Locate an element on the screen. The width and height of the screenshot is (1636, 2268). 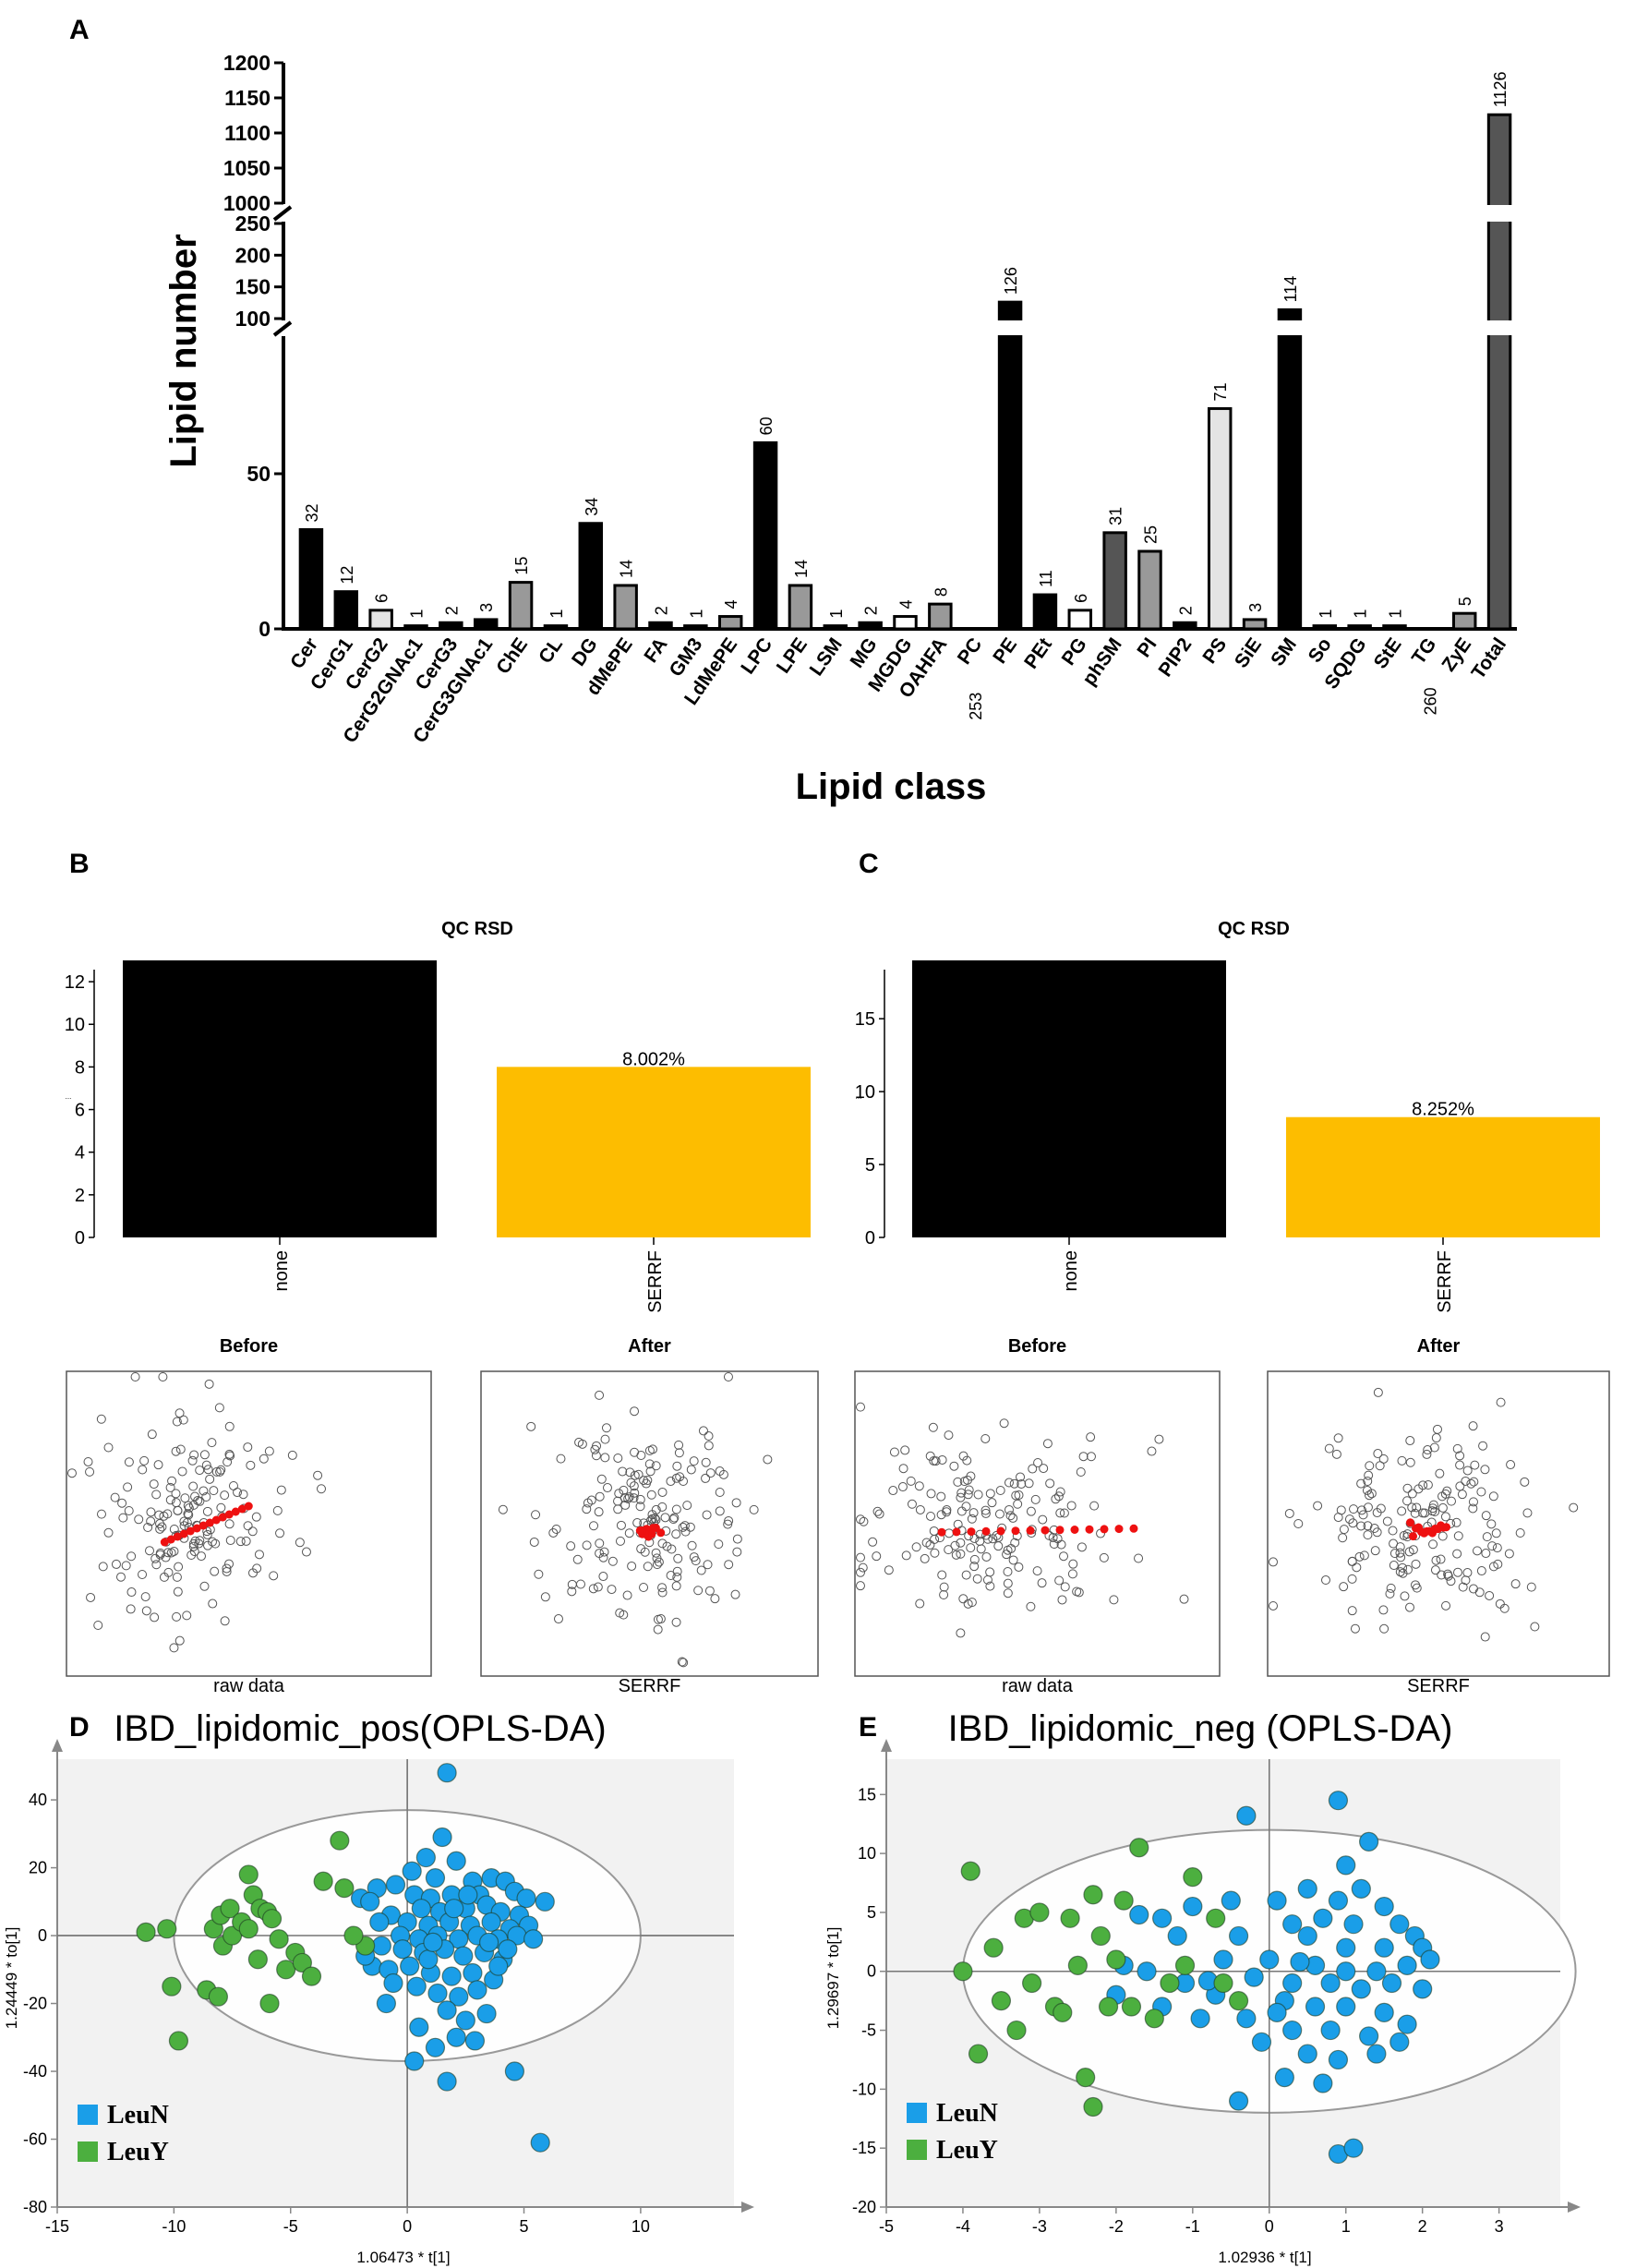
category-label: SM is located at coordinates (1284, 652).